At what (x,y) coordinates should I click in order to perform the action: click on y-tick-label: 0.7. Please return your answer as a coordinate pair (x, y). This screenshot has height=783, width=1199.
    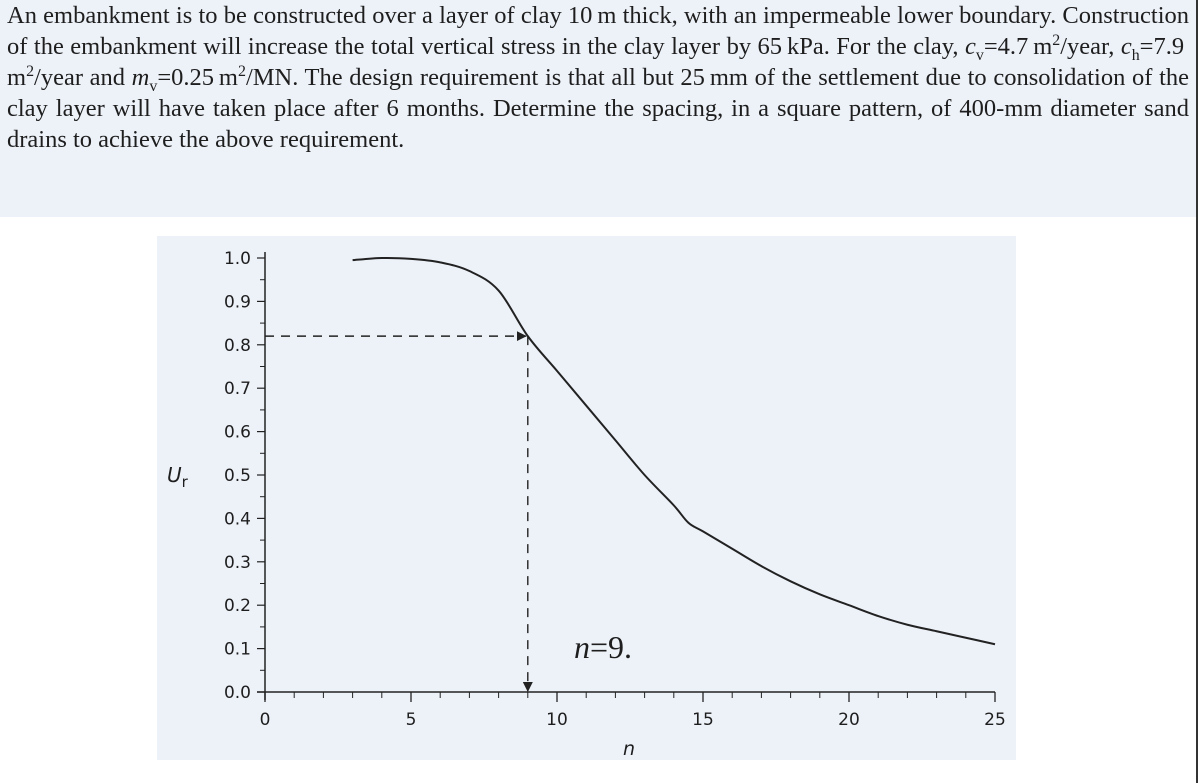
    Looking at the image, I should click on (237, 389).